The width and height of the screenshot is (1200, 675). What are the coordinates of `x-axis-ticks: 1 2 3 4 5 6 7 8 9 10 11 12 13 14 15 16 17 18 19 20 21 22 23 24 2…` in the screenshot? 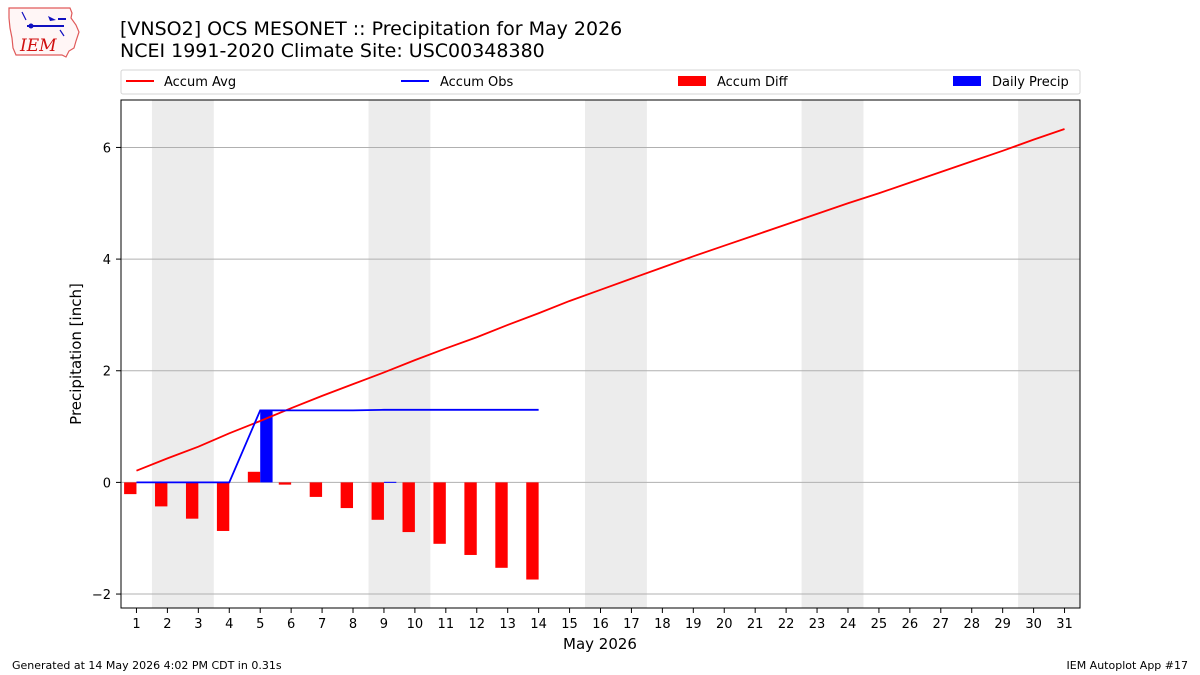 It's located at (602, 620).